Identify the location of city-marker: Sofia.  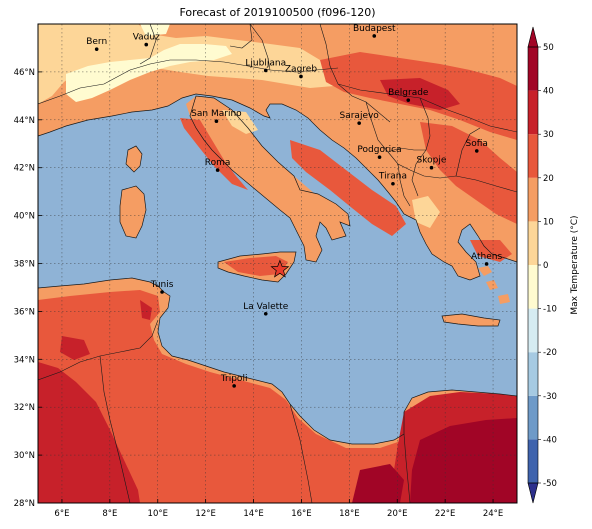
(477, 146).